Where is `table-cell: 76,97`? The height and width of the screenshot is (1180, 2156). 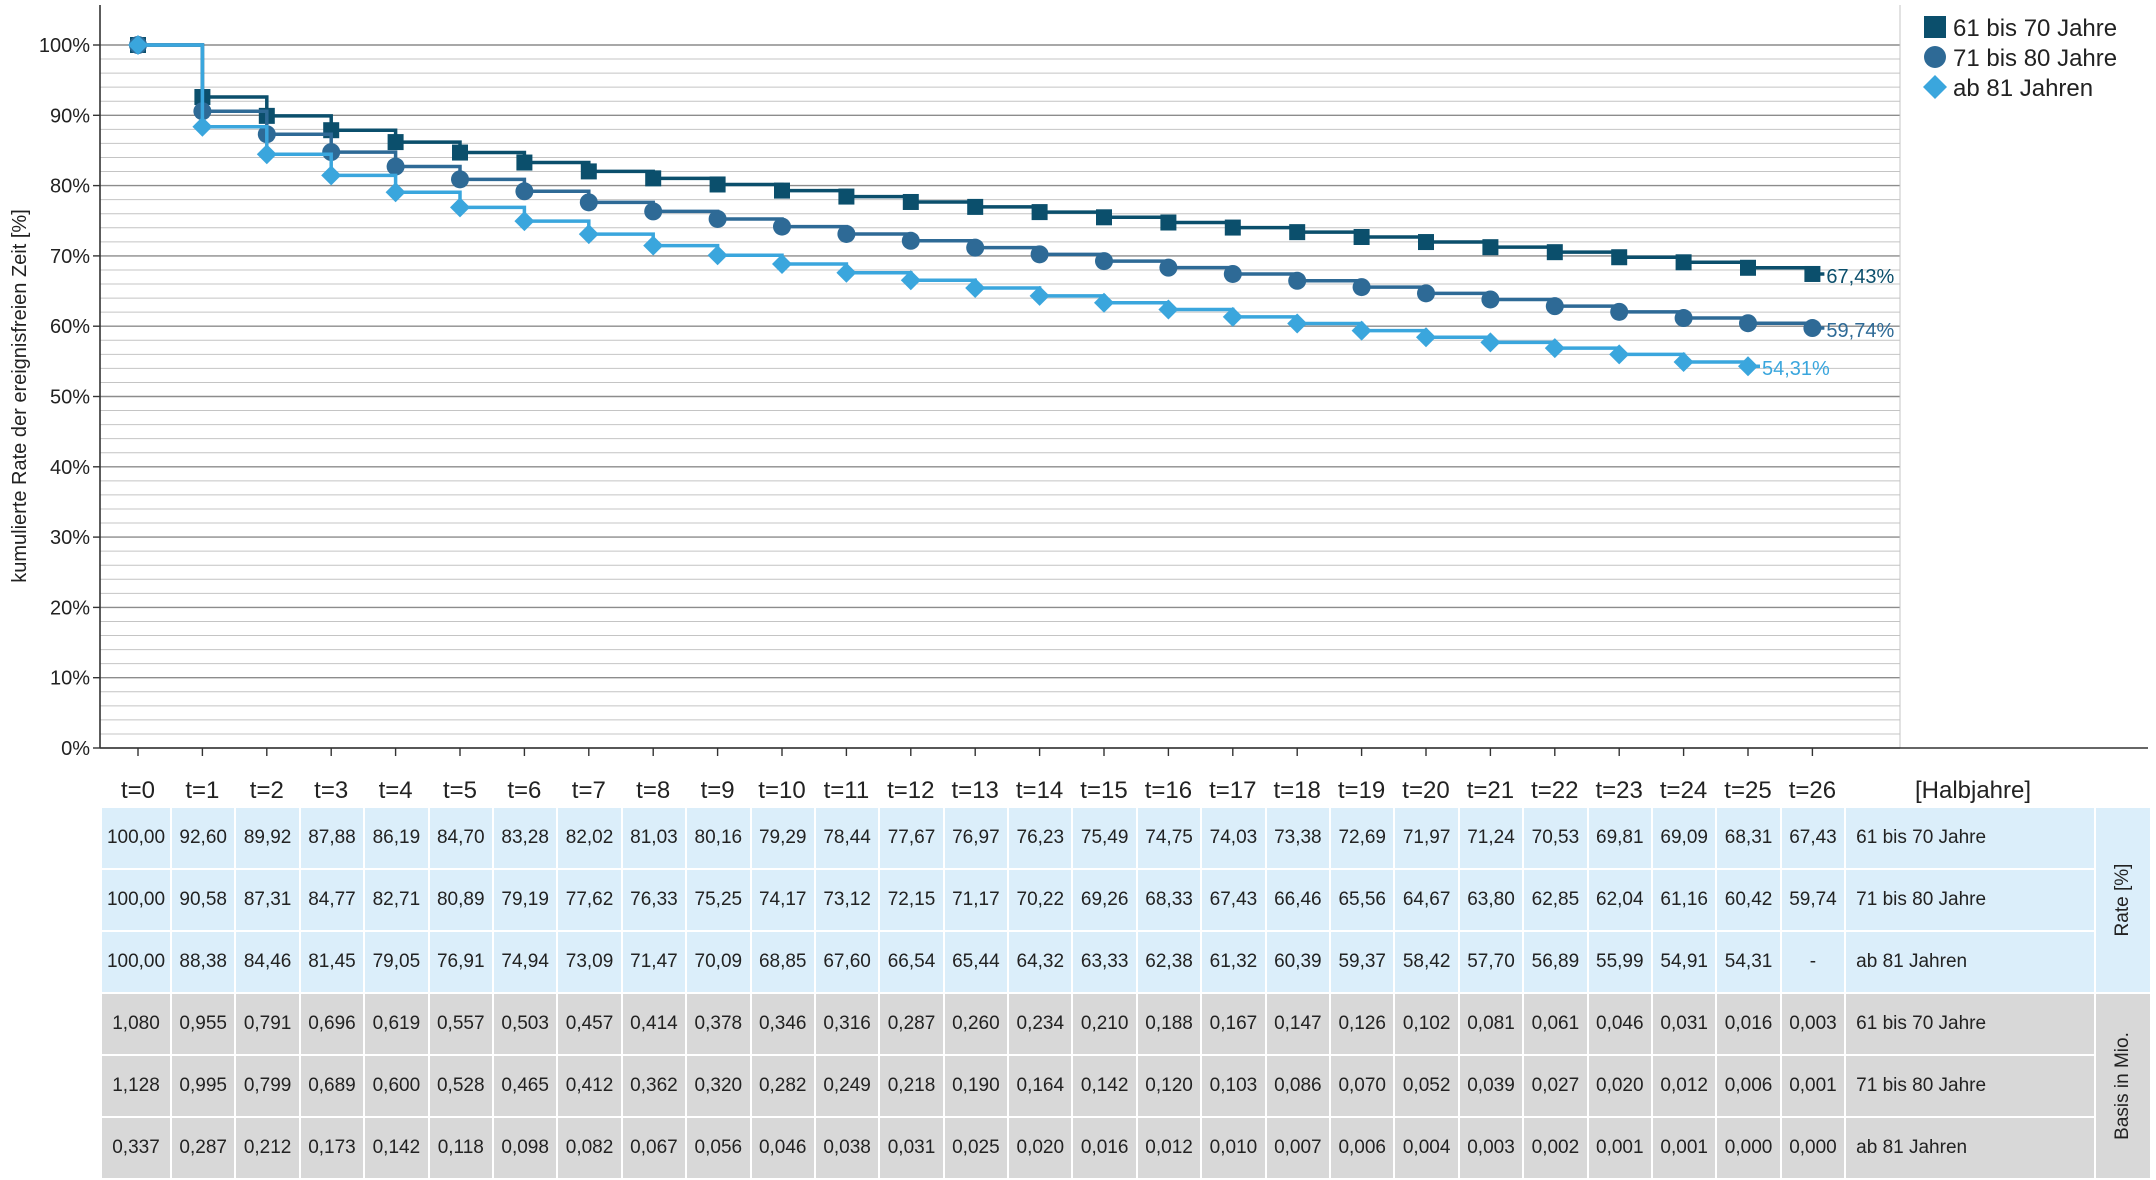
table-cell: 76,97 is located at coordinates (976, 839).